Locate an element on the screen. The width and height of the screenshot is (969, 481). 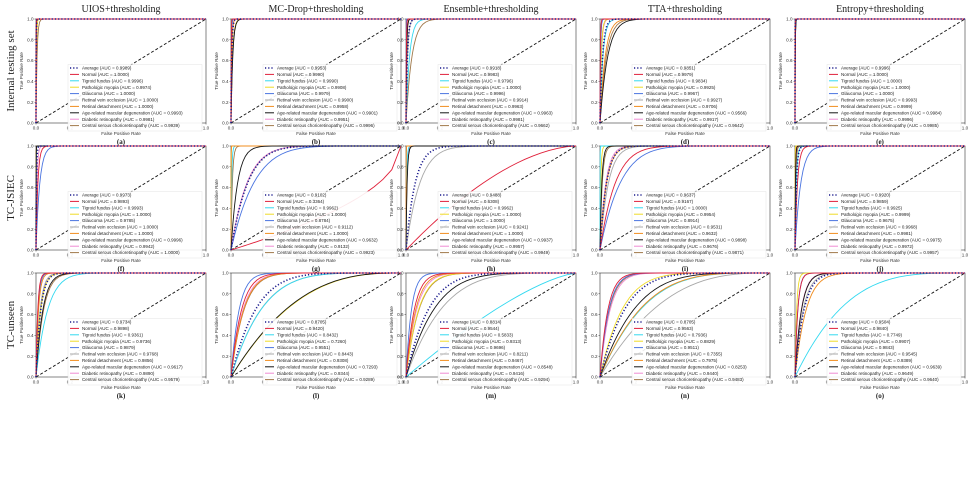
panel-label: (h) is located at coordinates (491, 269).